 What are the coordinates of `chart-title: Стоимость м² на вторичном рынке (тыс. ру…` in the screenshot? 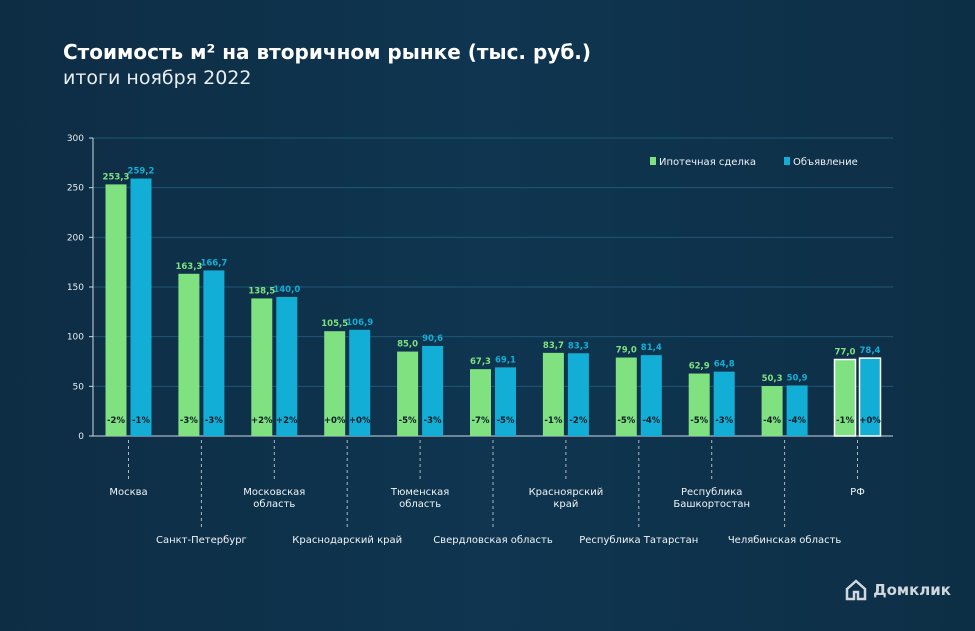 It's located at (327, 52).